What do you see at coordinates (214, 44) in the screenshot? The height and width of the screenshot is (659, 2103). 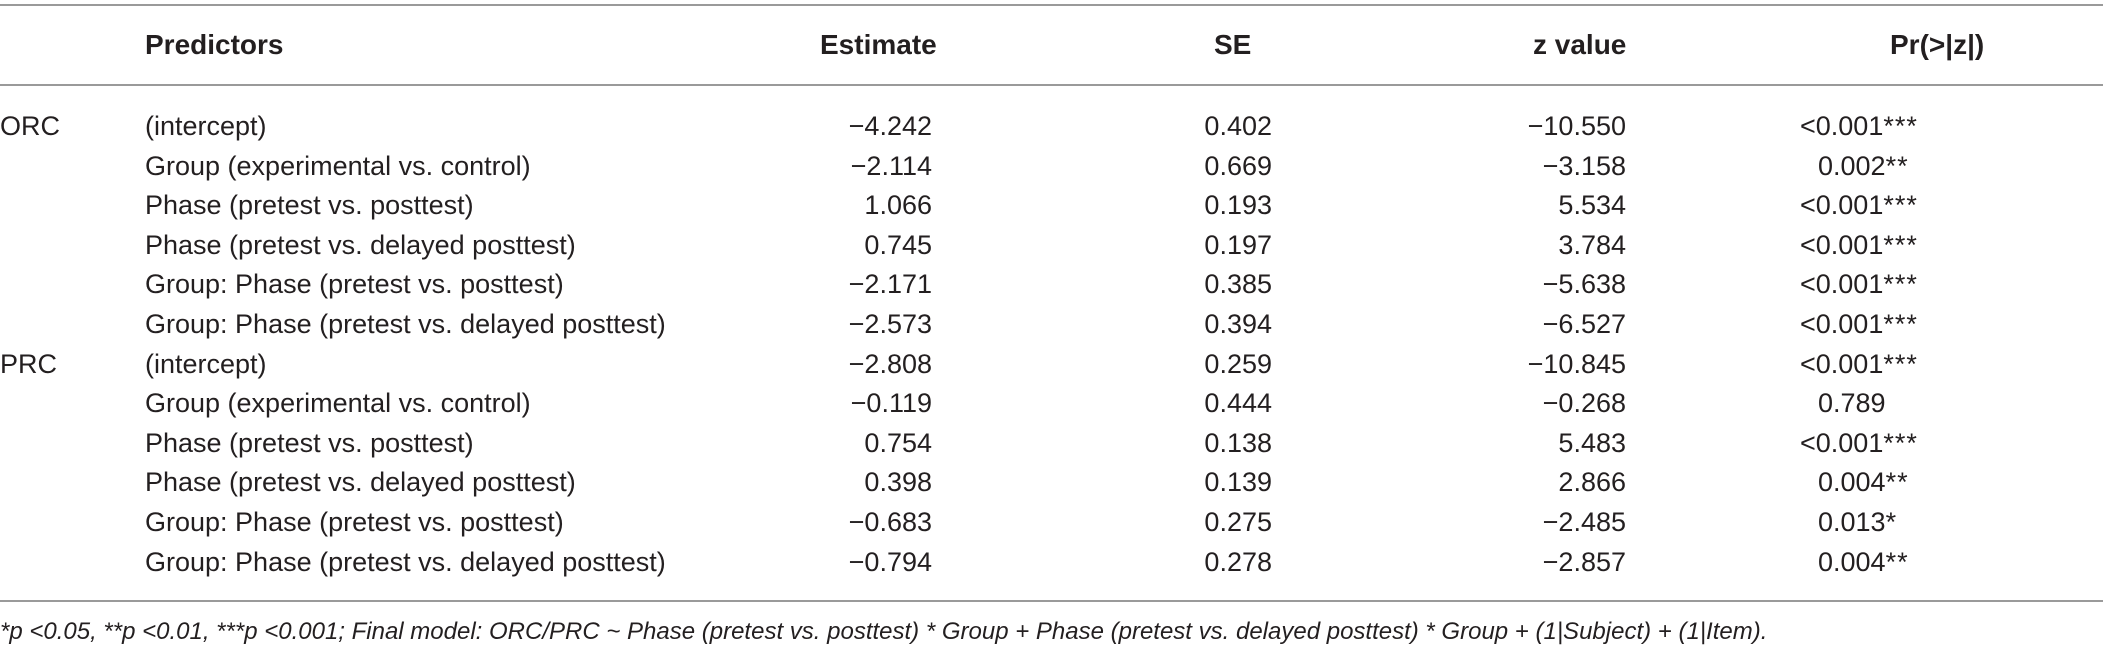 I see `header-predictors: Predictors` at bounding box center [214, 44].